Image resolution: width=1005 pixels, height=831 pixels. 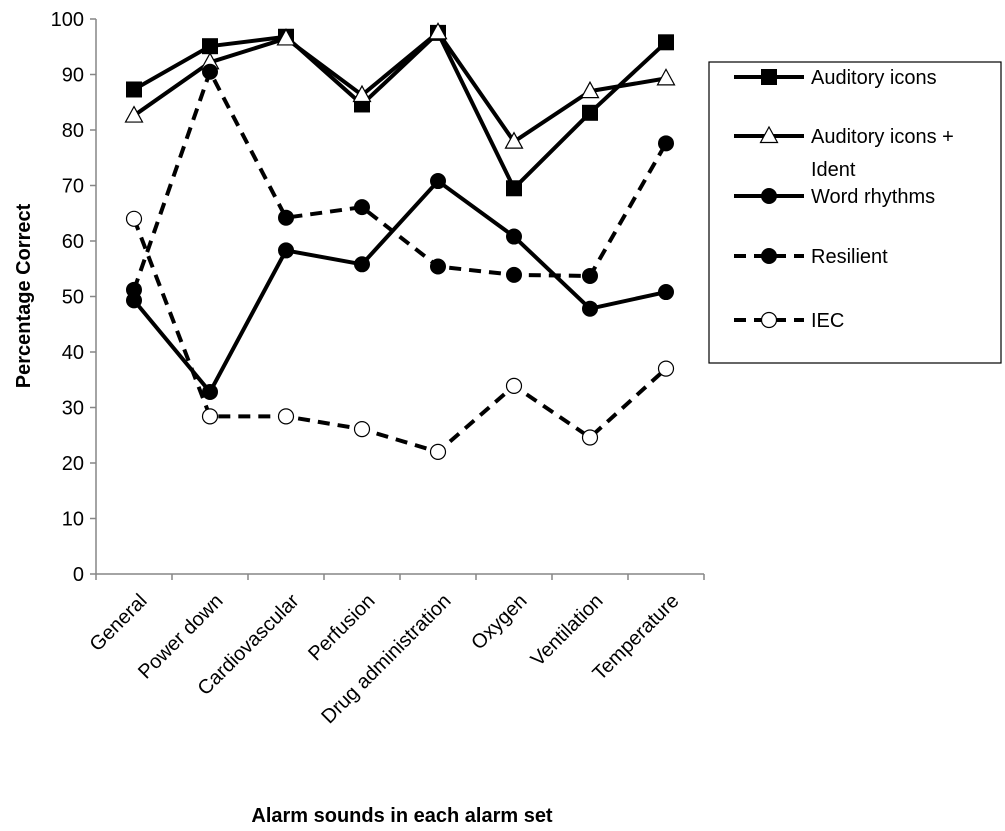 I want to click on y-tick-label: 50, so click(x=73, y=298).